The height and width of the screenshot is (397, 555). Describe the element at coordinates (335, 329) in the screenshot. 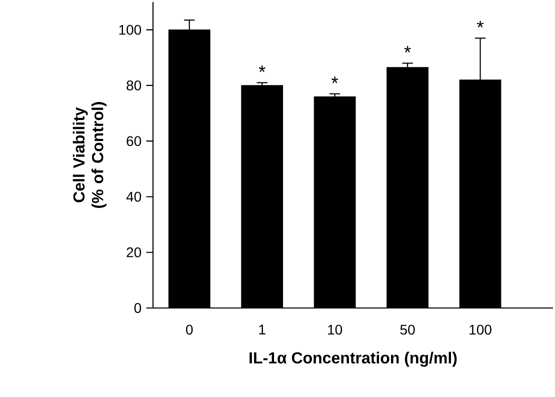

I see `x-tick-label: 10` at that location.